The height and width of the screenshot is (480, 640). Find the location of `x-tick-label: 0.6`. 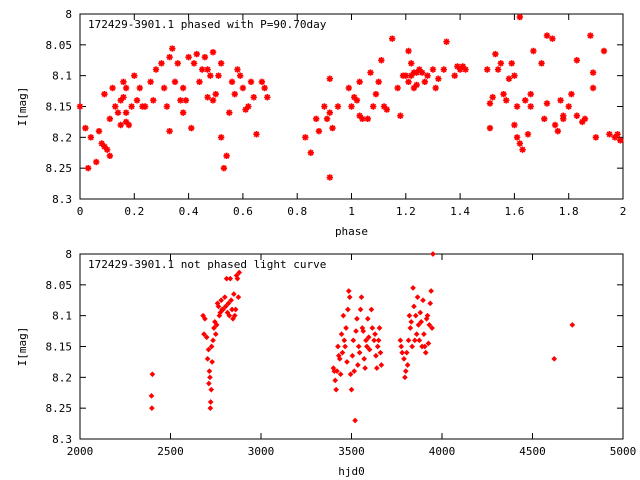

x-tick-label: 0.6 is located at coordinates (243, 211).